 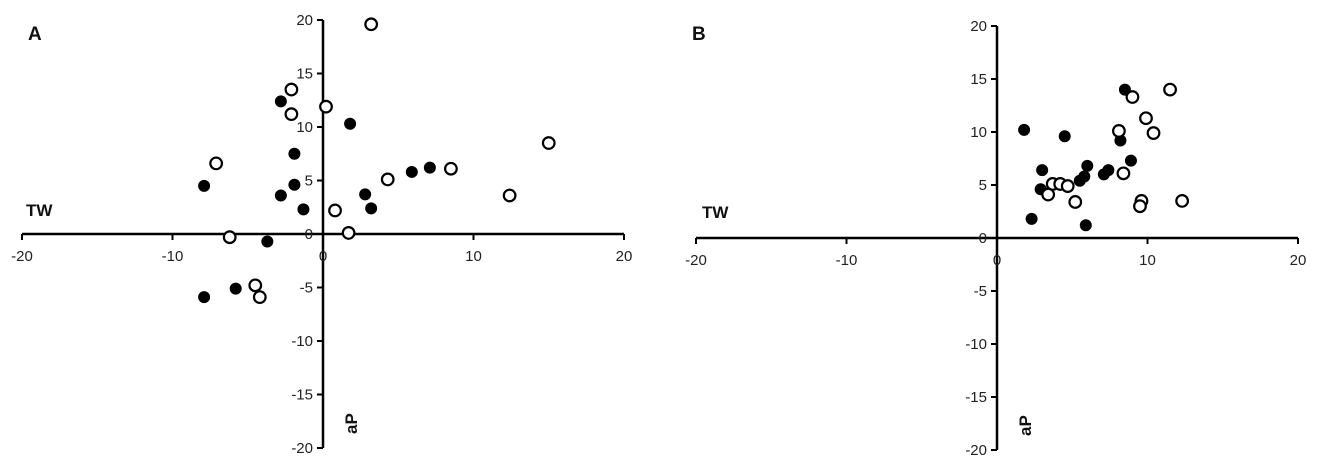 I want to click on panel-label: B, so click(x=699, y=34).